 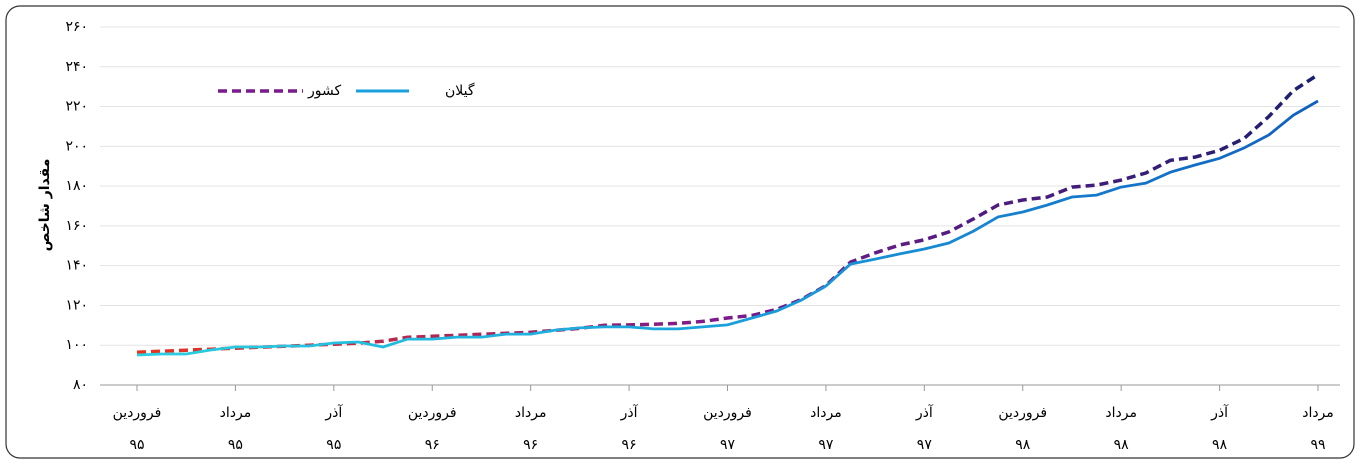 I want to click on y-tick-label: ۲۰۰, so click(x=76, y=146).